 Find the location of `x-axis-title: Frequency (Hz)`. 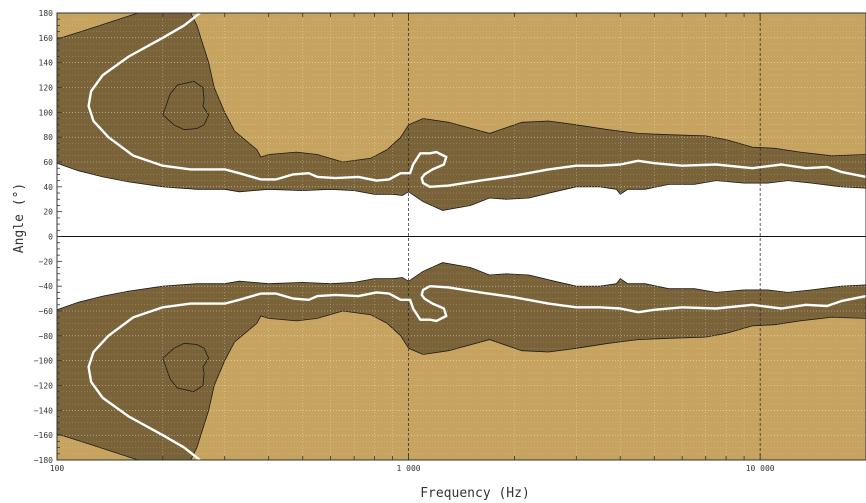

x-axis-title: Frequency (Hz) is located at coordinates (475, 493).